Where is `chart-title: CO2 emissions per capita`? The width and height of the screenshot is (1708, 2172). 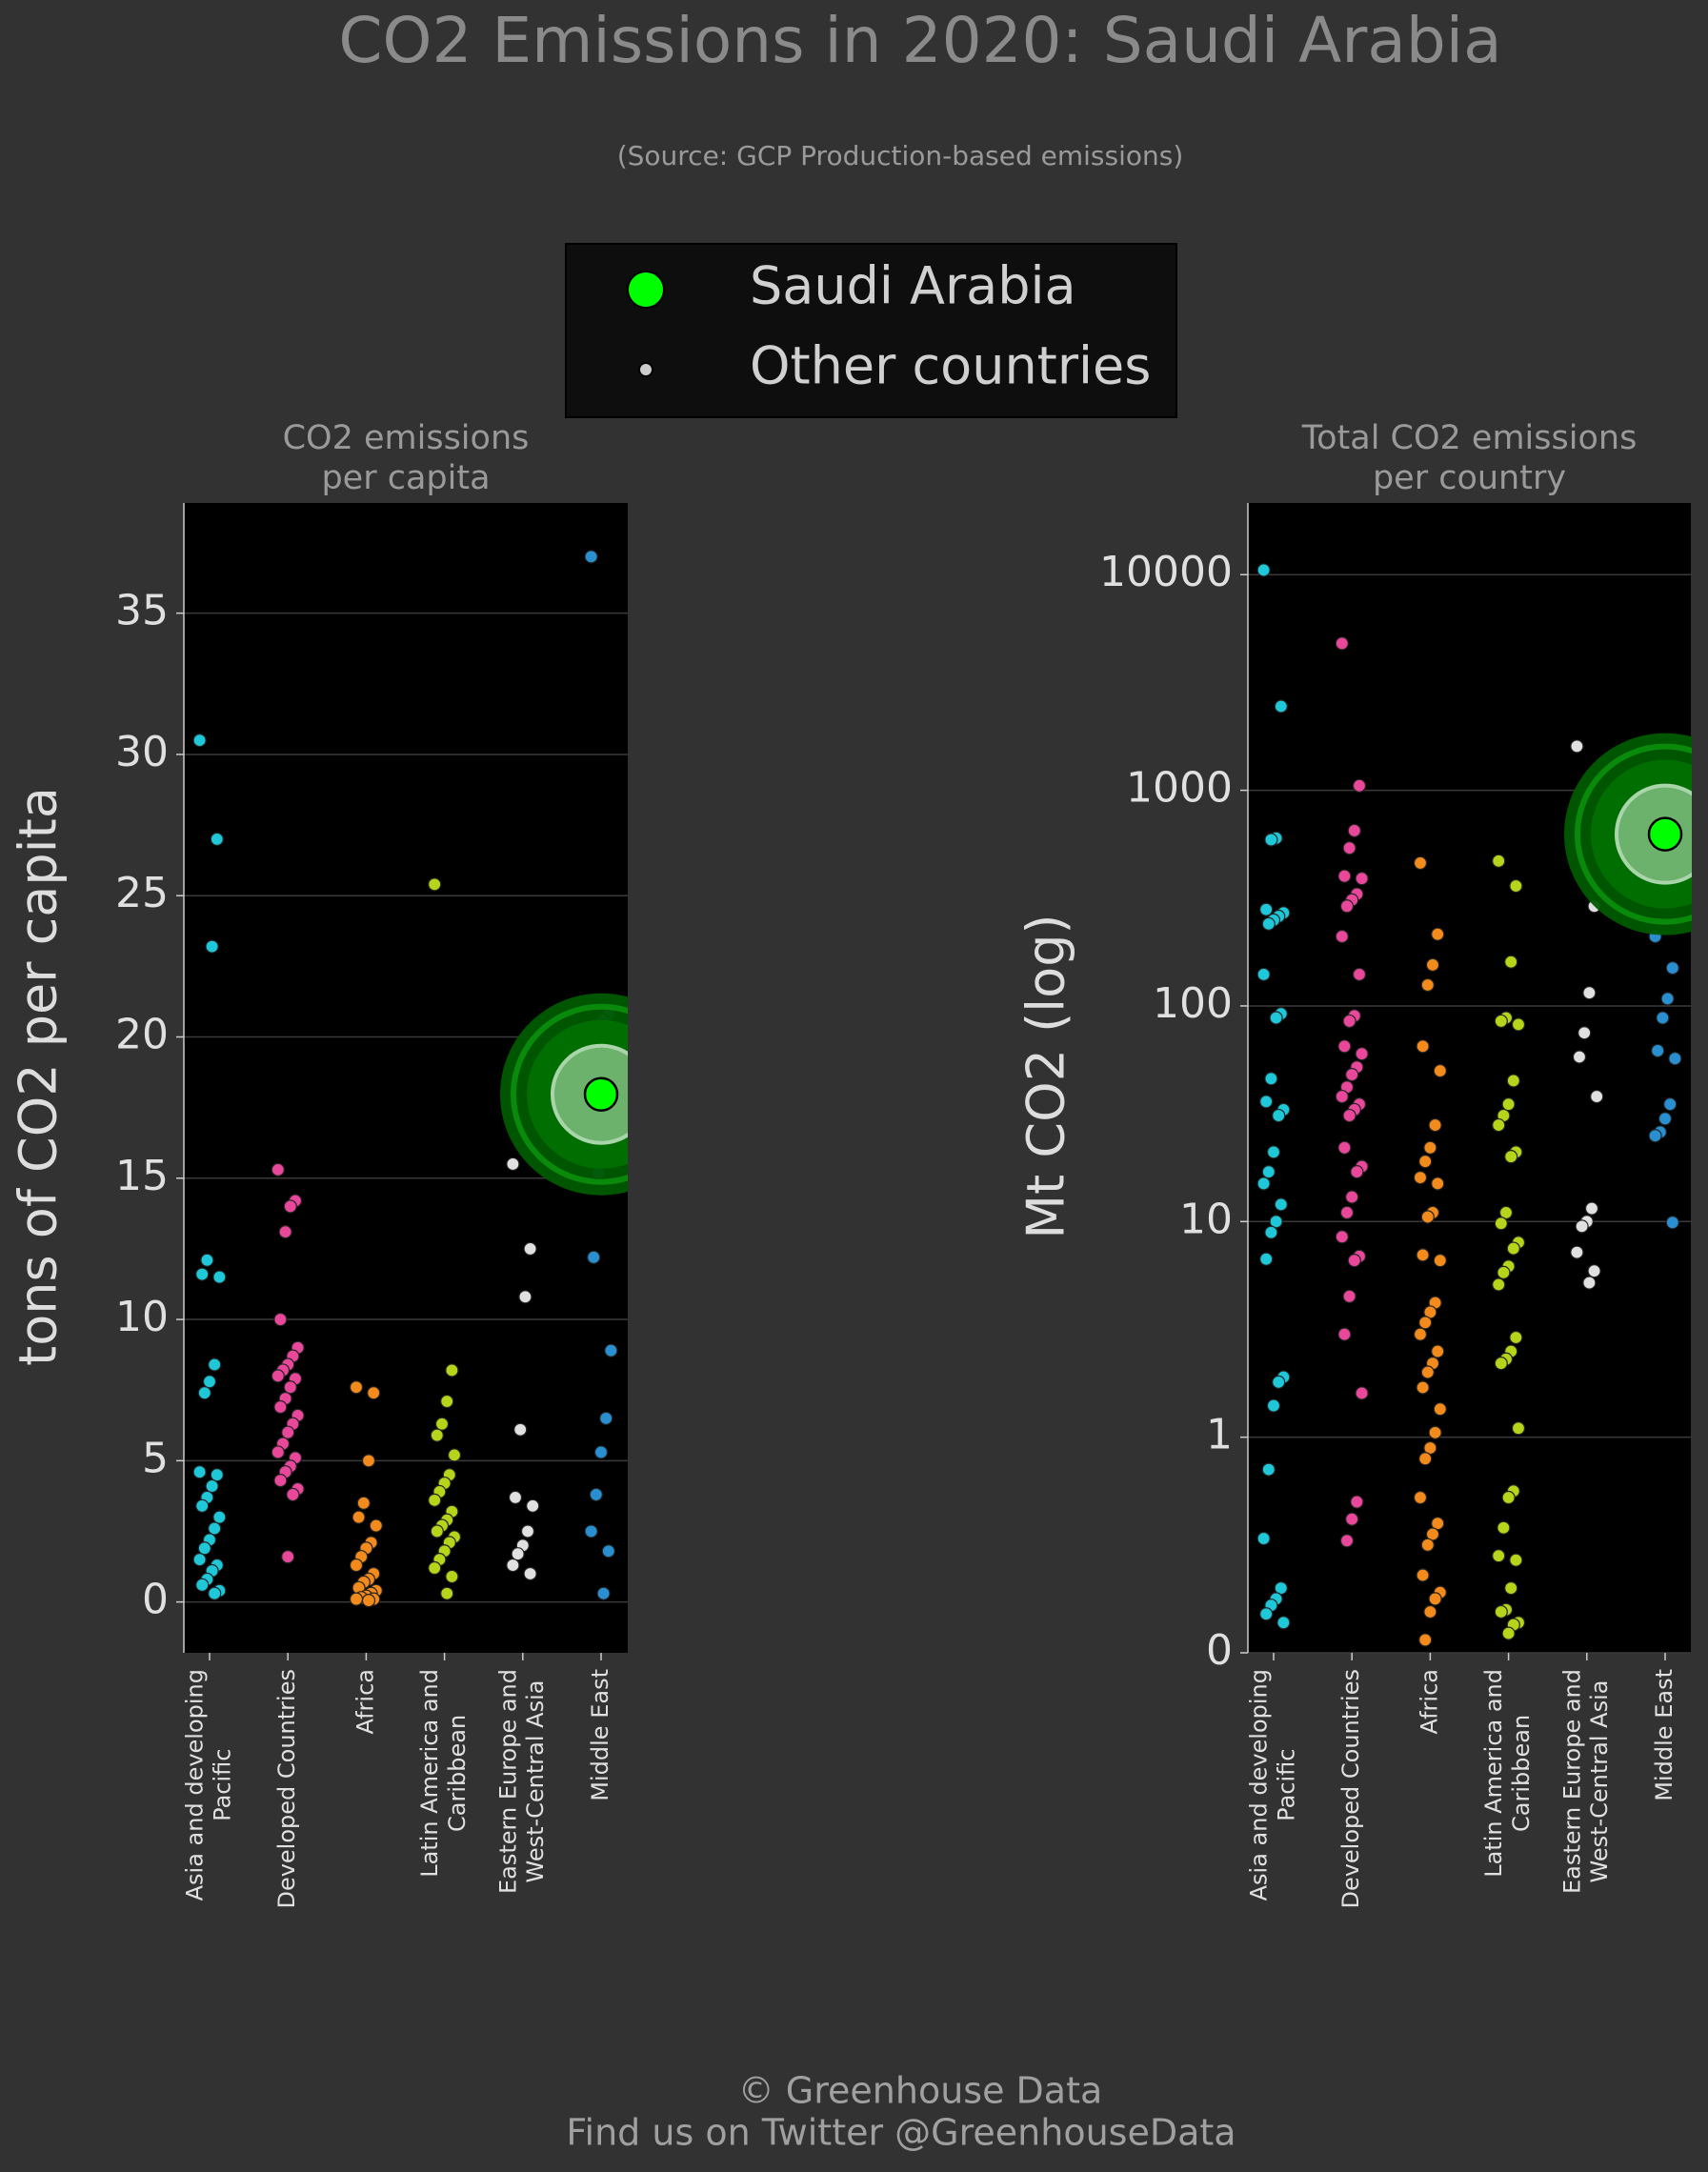 chart-title: CO2 emissions per capita is located at coordinates (407, 458).